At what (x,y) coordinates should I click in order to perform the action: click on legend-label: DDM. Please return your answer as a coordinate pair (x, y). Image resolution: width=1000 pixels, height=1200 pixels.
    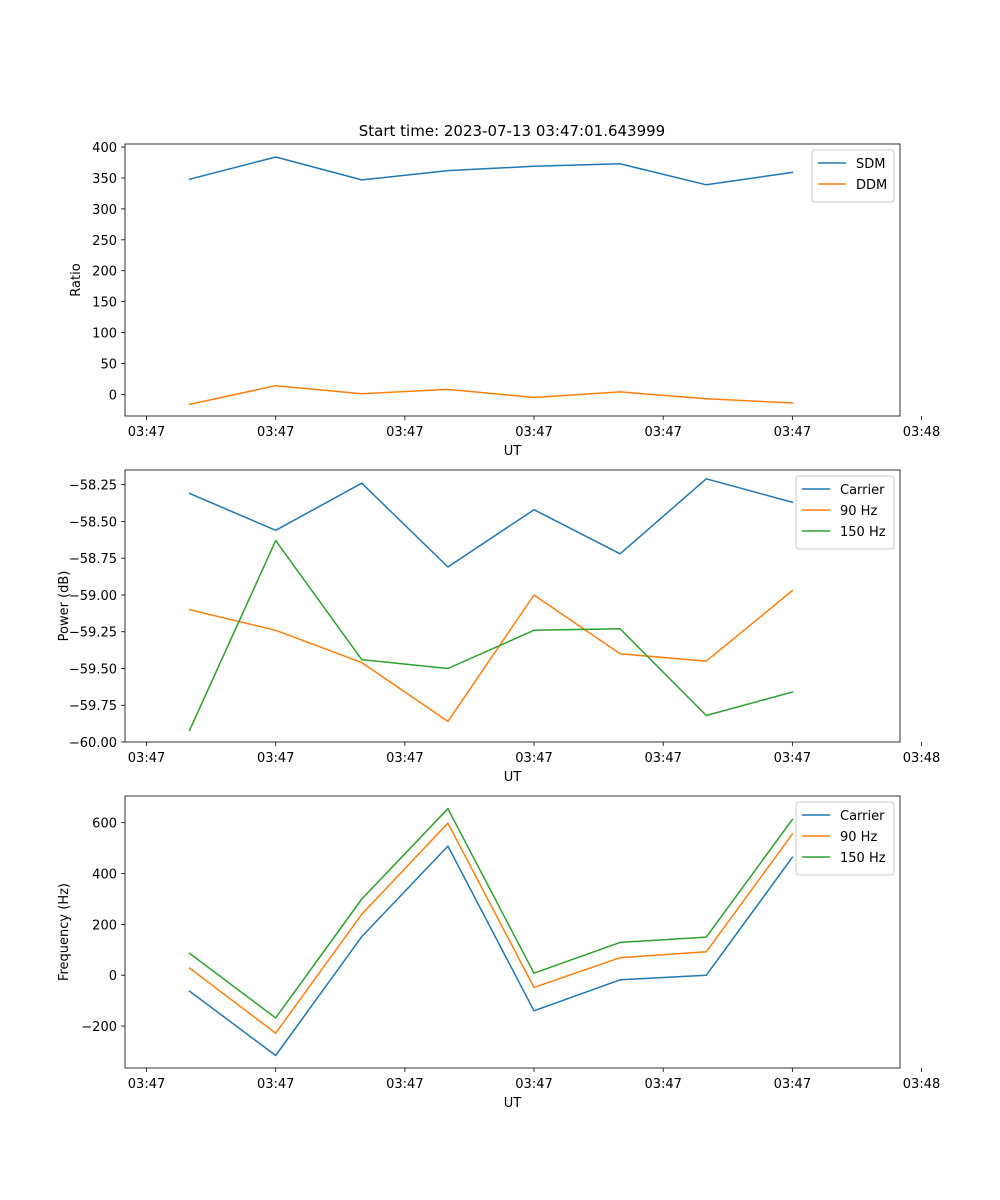
    Looking at the image, I should click on (871, 185).